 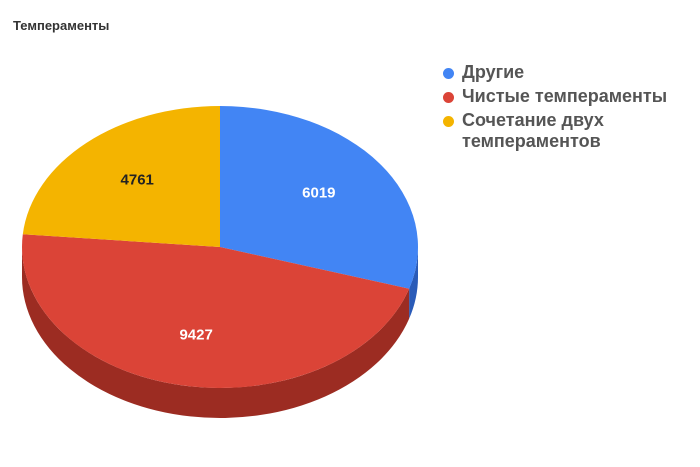 I want to click on legend-label: Сочетание двух темпераментов, so click(x=533, y=130).